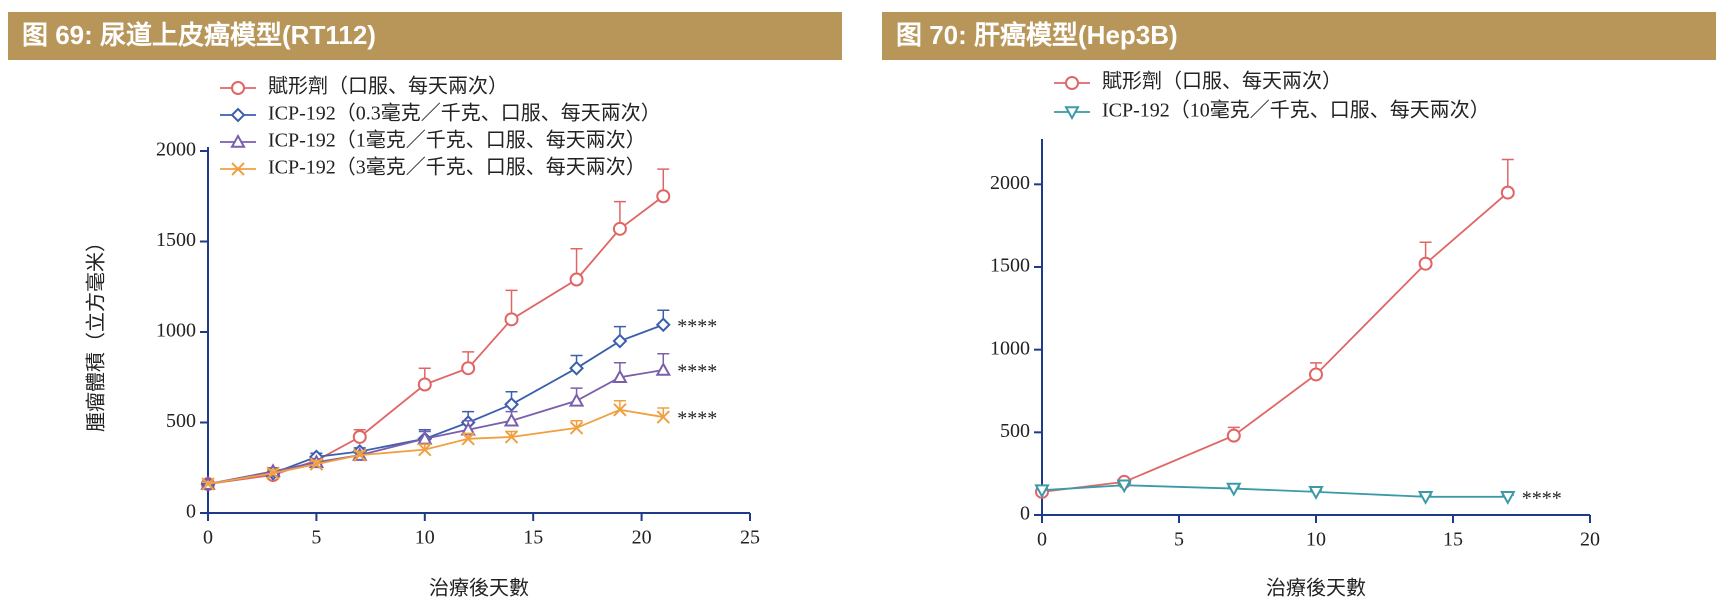 This screenshot has width=1724, height=616. Describe the element at coordinates (96, 332) in the screenshot. I see `y-axis-label: 腫瘤體積（立方毫米）` at that location.